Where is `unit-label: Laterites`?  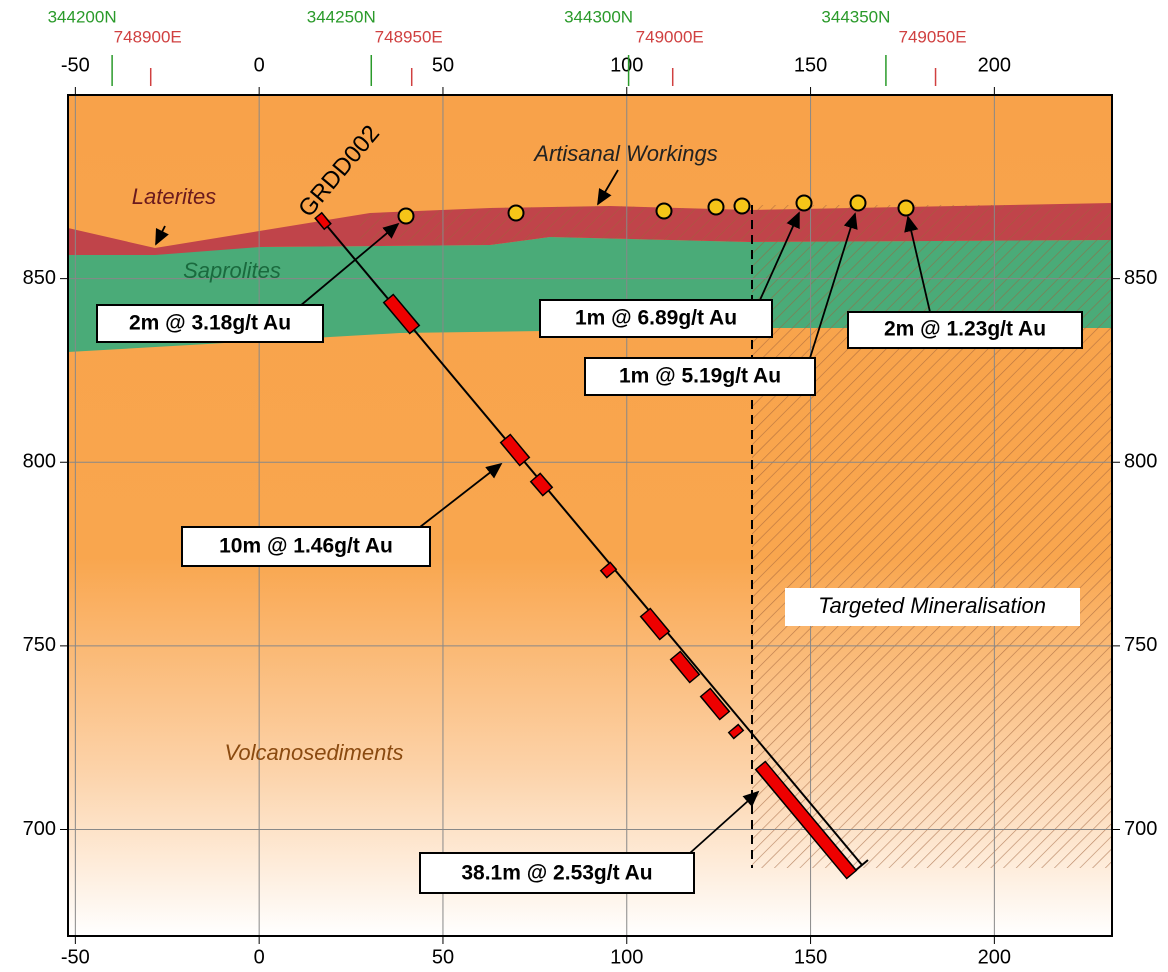 unit-label: Laterites is located at coordinates (174, 196).